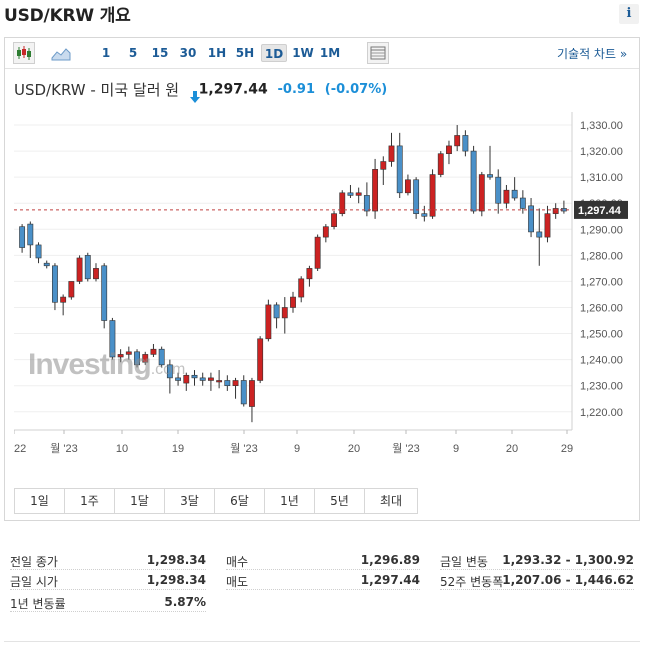 This screenshot has height=647, width=648. I want to click on range-1d: 1일, so click(40, 501).